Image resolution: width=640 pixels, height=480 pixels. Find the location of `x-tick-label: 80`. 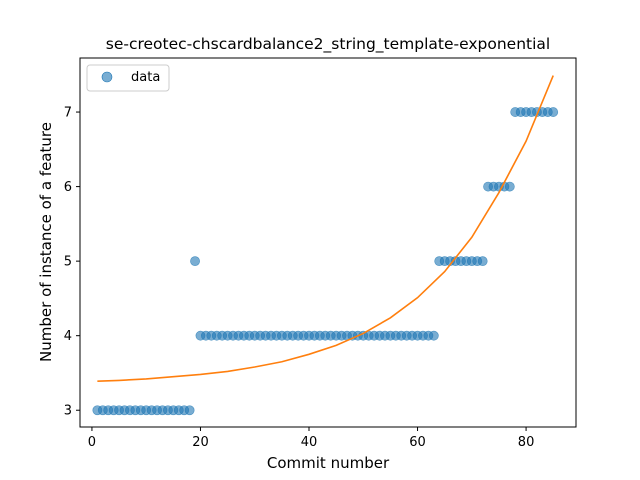

x-tick-label: 80 is located at coordinates (526, 442).